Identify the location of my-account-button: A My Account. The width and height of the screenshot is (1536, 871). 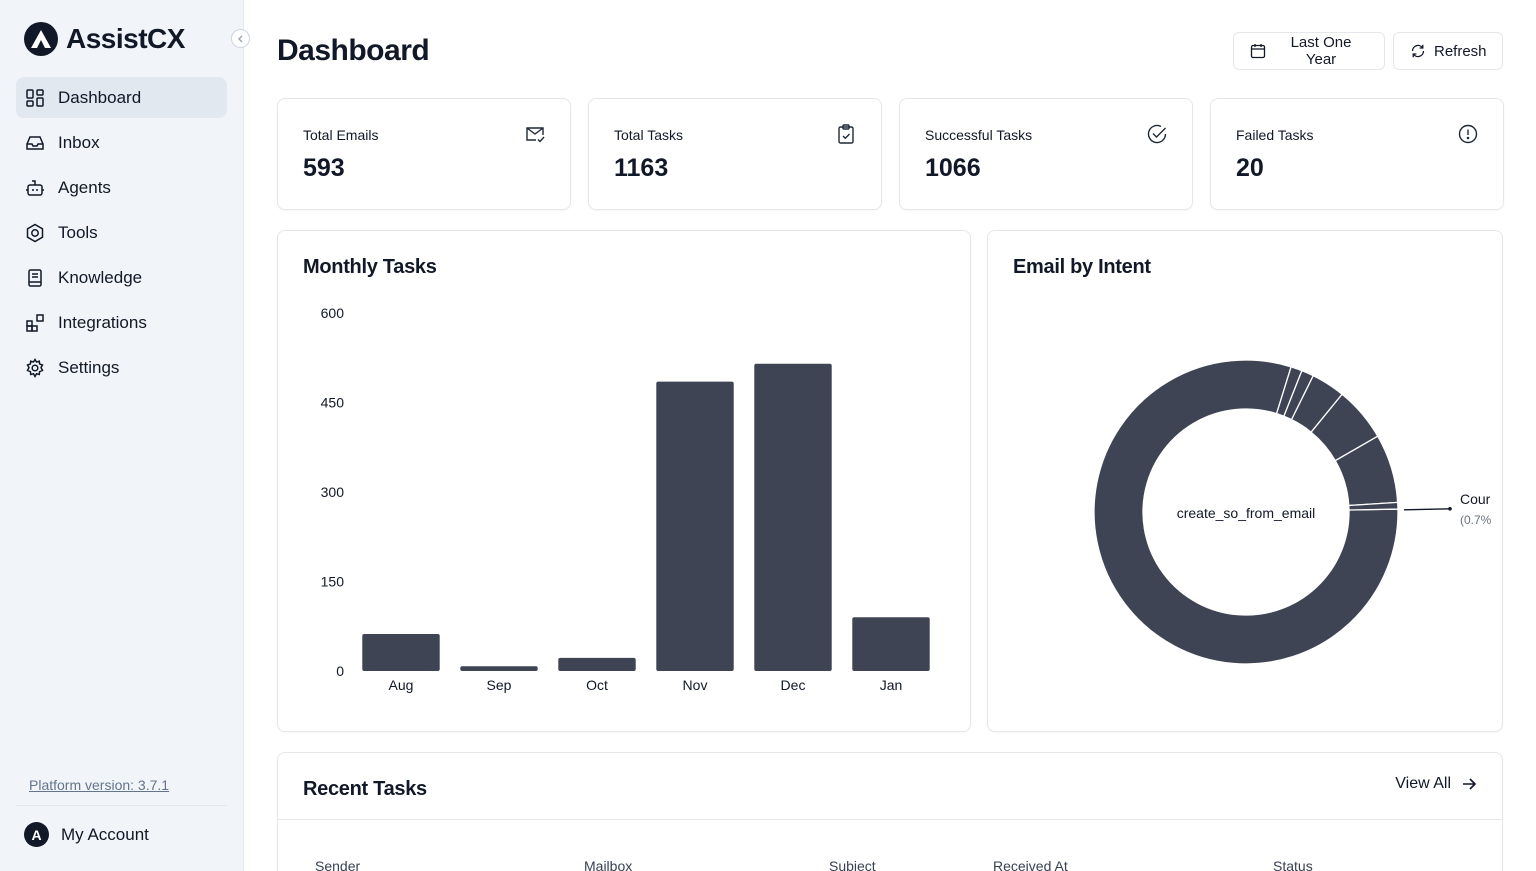
(86, 834).